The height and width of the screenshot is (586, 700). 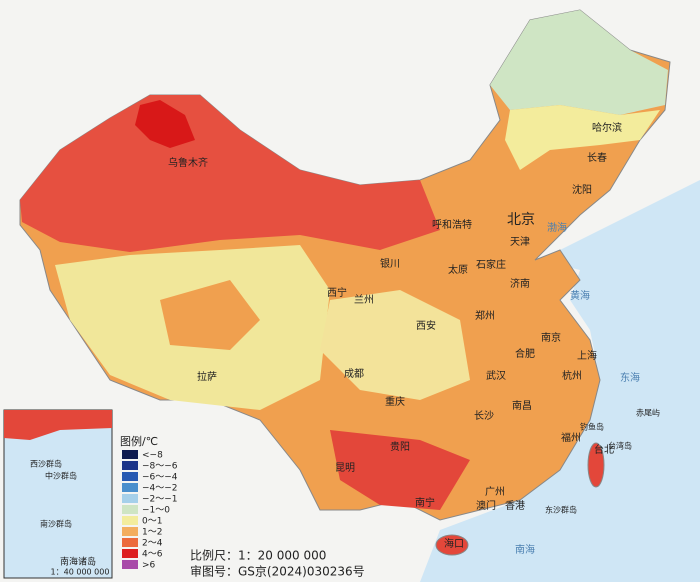 What do you see at coordinates (620, 446) in the screenshot?
I see `island-label: 台湾岛` at bounding box center [620, 446].